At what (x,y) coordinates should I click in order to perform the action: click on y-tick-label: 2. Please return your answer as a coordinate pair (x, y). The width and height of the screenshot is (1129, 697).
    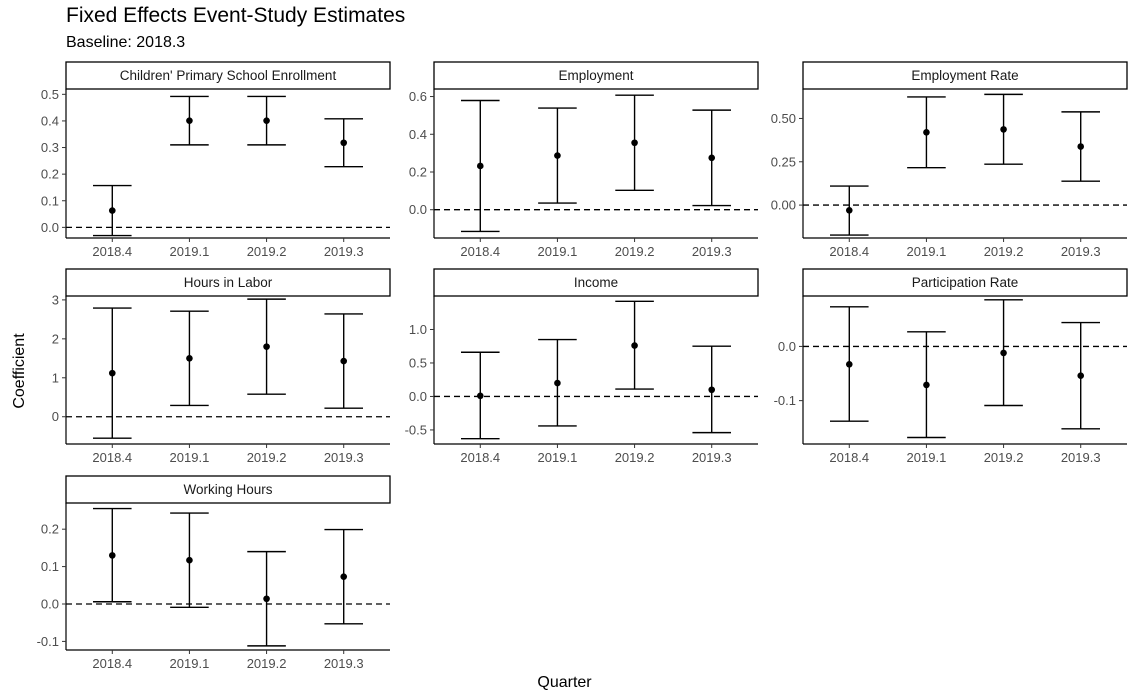
    Looking at the image, I should click on (55, 338).